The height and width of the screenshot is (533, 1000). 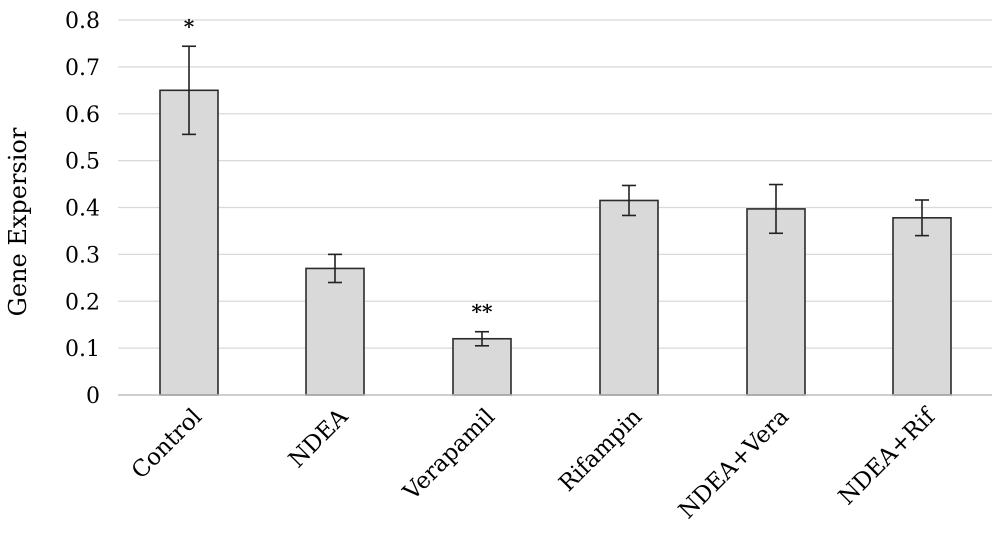 What do you see at coordinates (82, 302) in the screenshot?
I see `y-tick-label: 0.2` at bounding box center [82, 302].